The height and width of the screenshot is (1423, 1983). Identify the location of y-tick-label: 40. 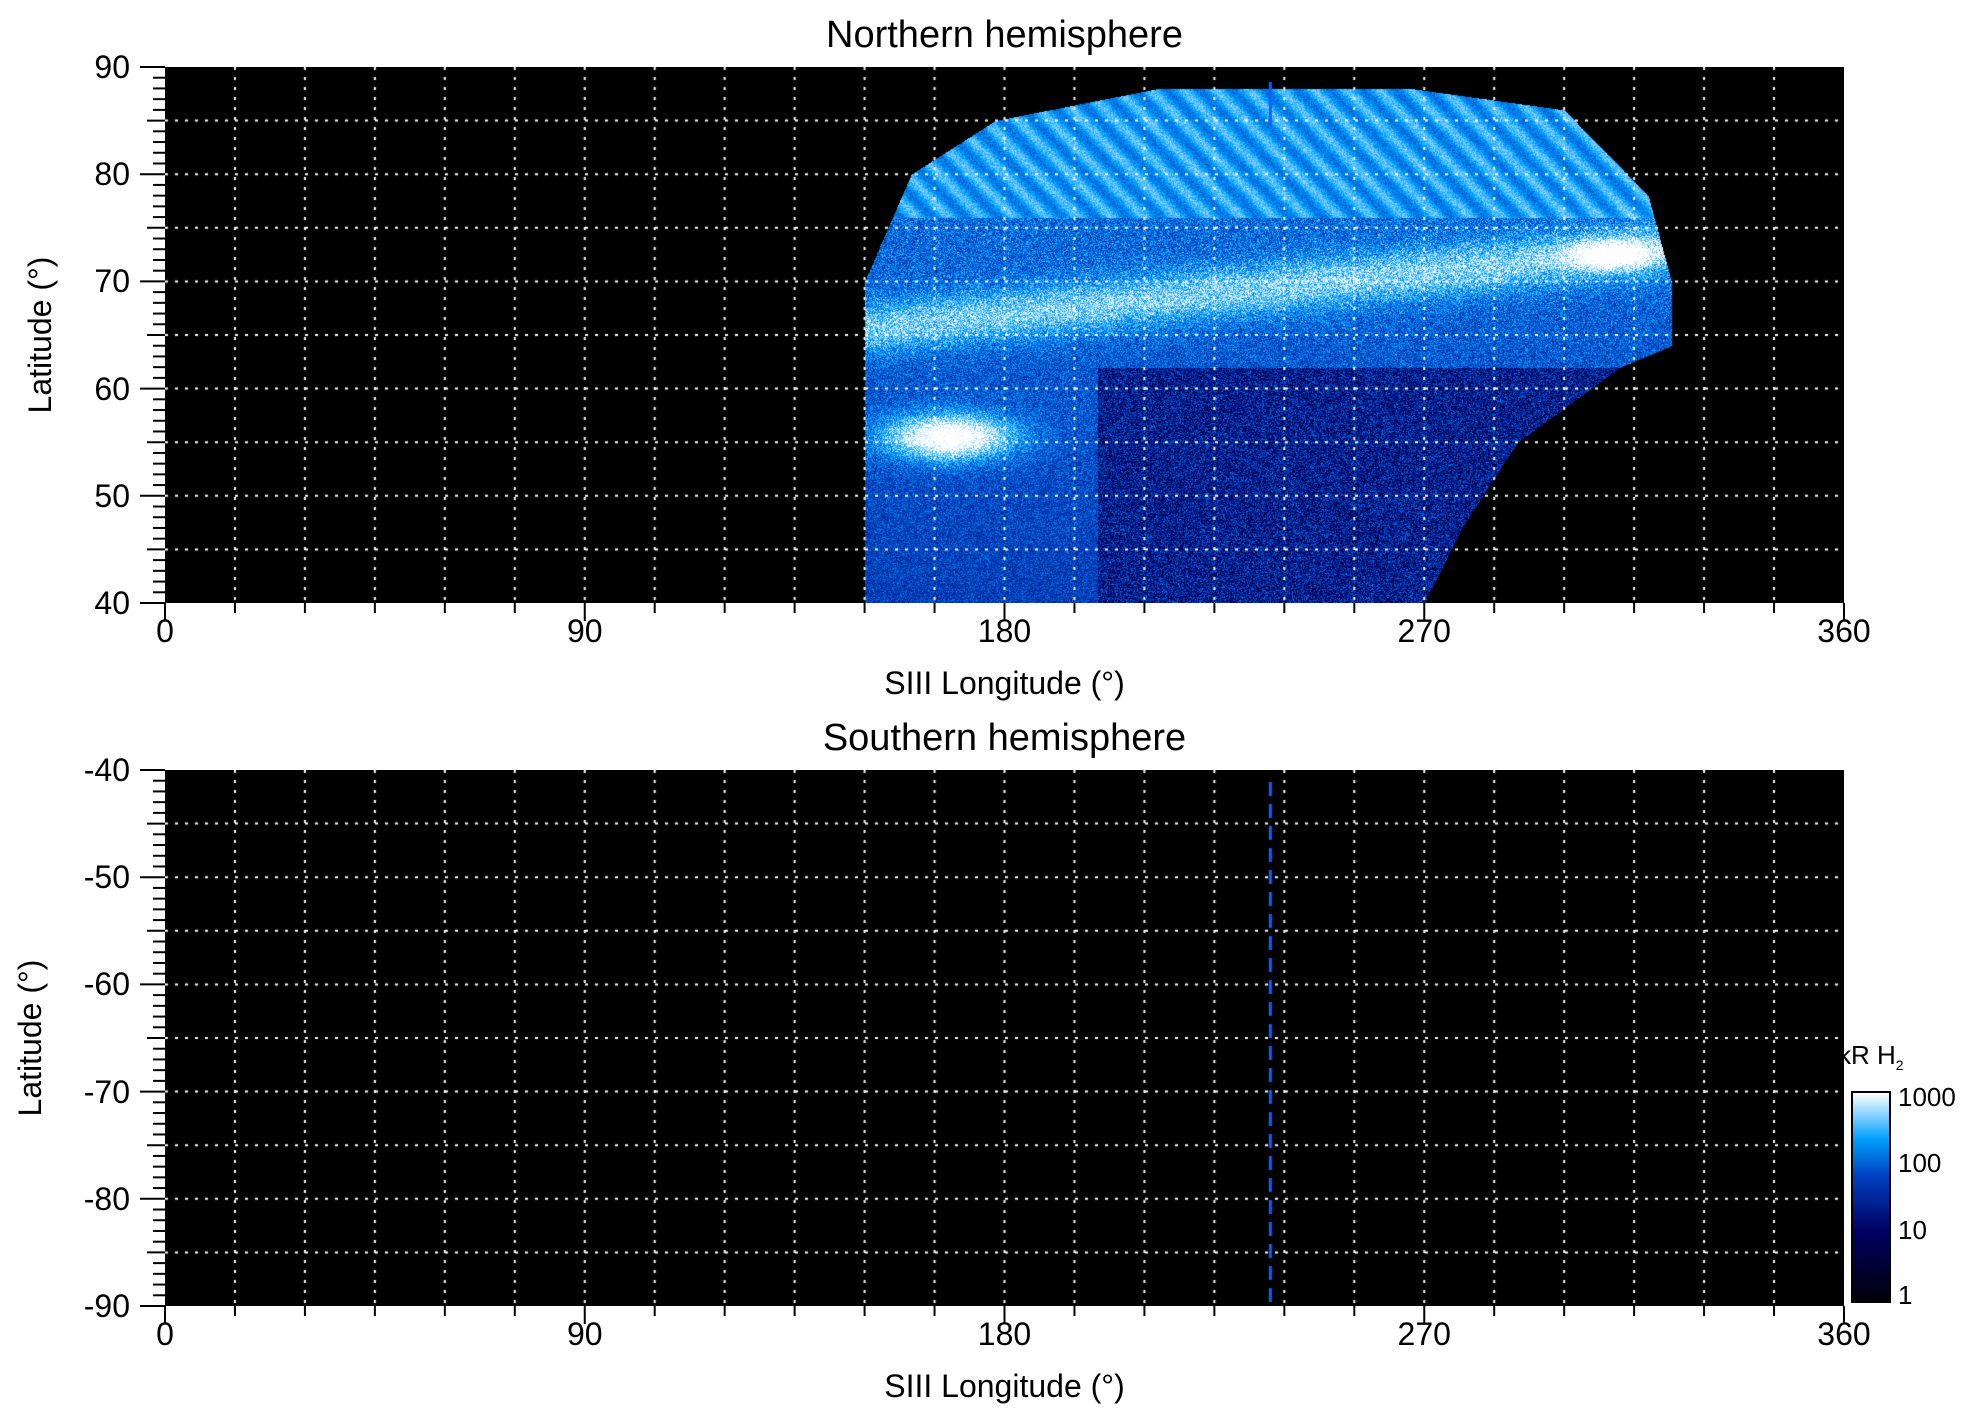
(112, 603).